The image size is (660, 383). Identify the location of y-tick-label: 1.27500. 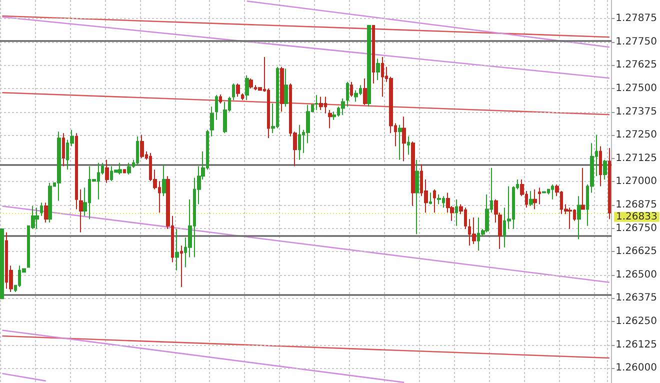
(637, 88).